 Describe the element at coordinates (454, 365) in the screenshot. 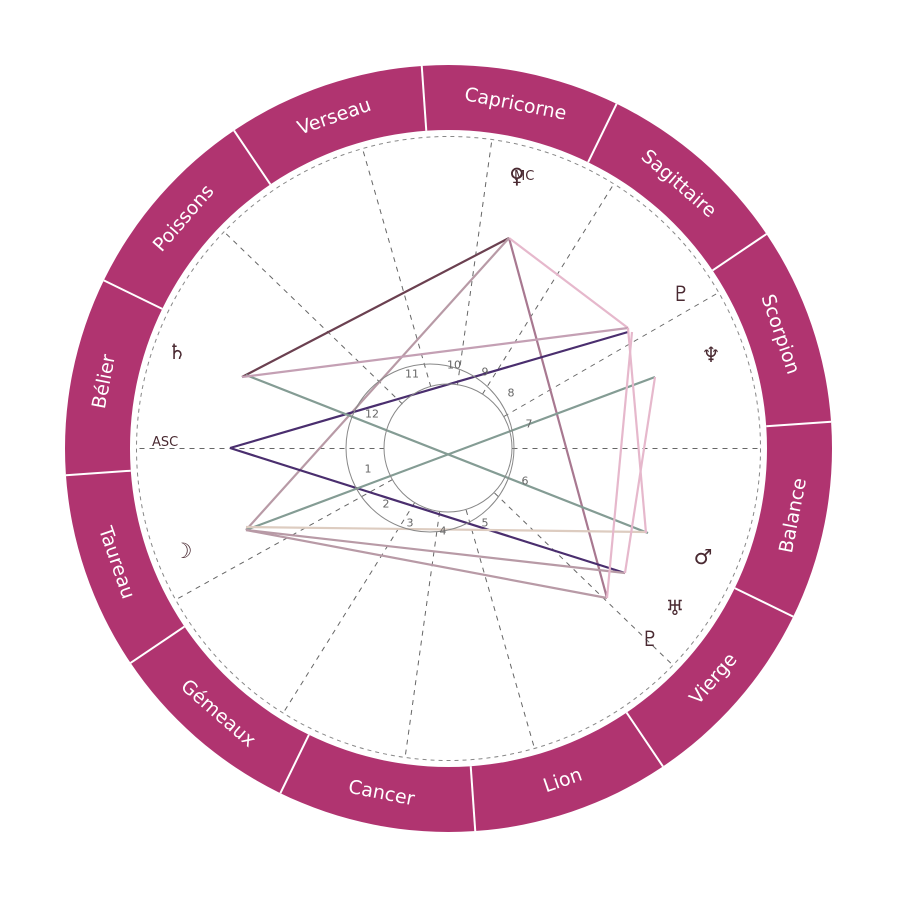

I see `house-number: 10` at that location.